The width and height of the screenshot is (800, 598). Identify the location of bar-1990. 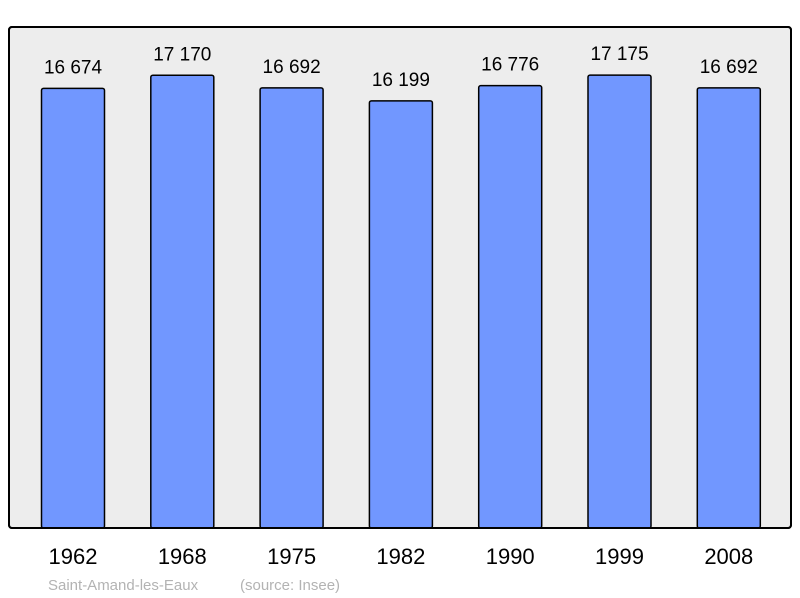
(510, 306).